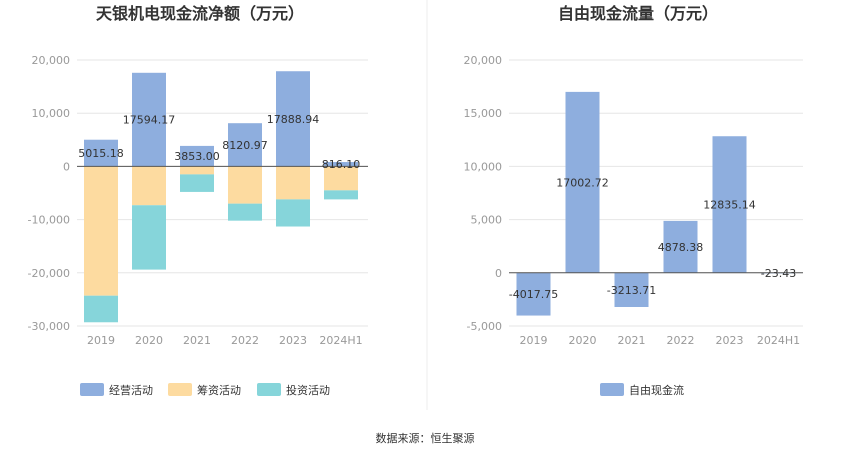 The image size is (850, 463). Describe the element at coordinates (101, 309) in the screenshot. I see `bar-投资活动-2019` at that location.